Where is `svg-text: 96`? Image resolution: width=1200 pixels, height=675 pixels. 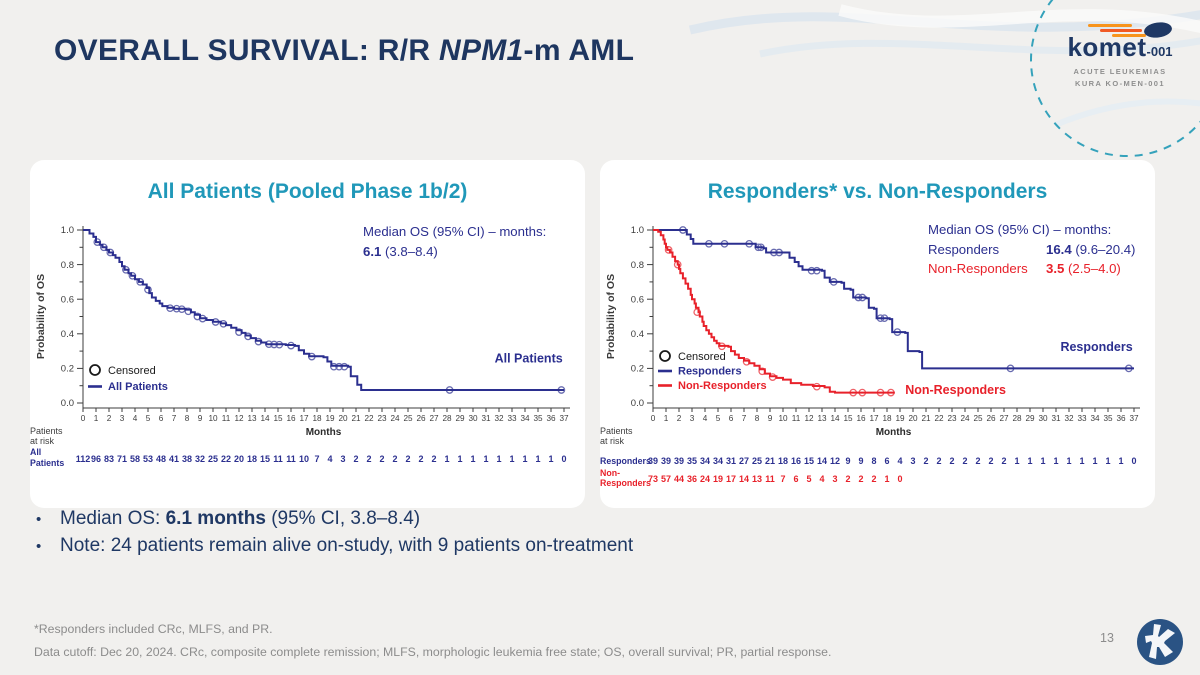
svg-text: 96 is located at coordinates (96, 459).